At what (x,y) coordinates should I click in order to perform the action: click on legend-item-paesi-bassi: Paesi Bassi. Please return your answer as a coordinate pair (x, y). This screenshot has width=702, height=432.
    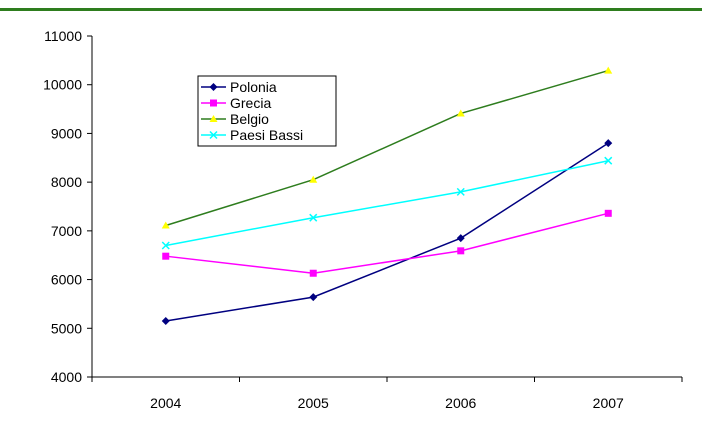
    Looking at the image, I should click on (252, 135).